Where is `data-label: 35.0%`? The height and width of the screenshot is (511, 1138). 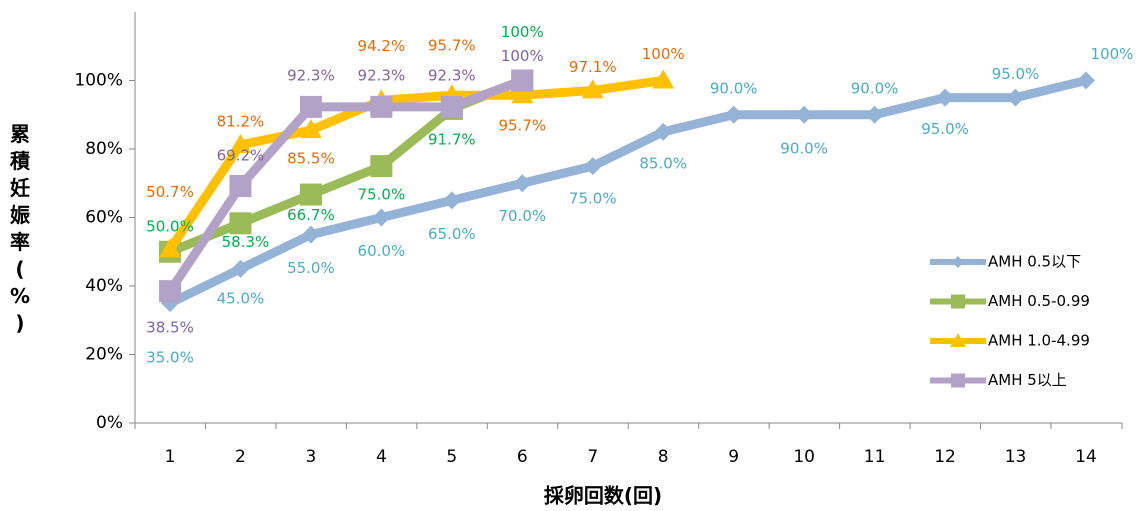 data-label: 35.0% is located at coordinates (170, 358).